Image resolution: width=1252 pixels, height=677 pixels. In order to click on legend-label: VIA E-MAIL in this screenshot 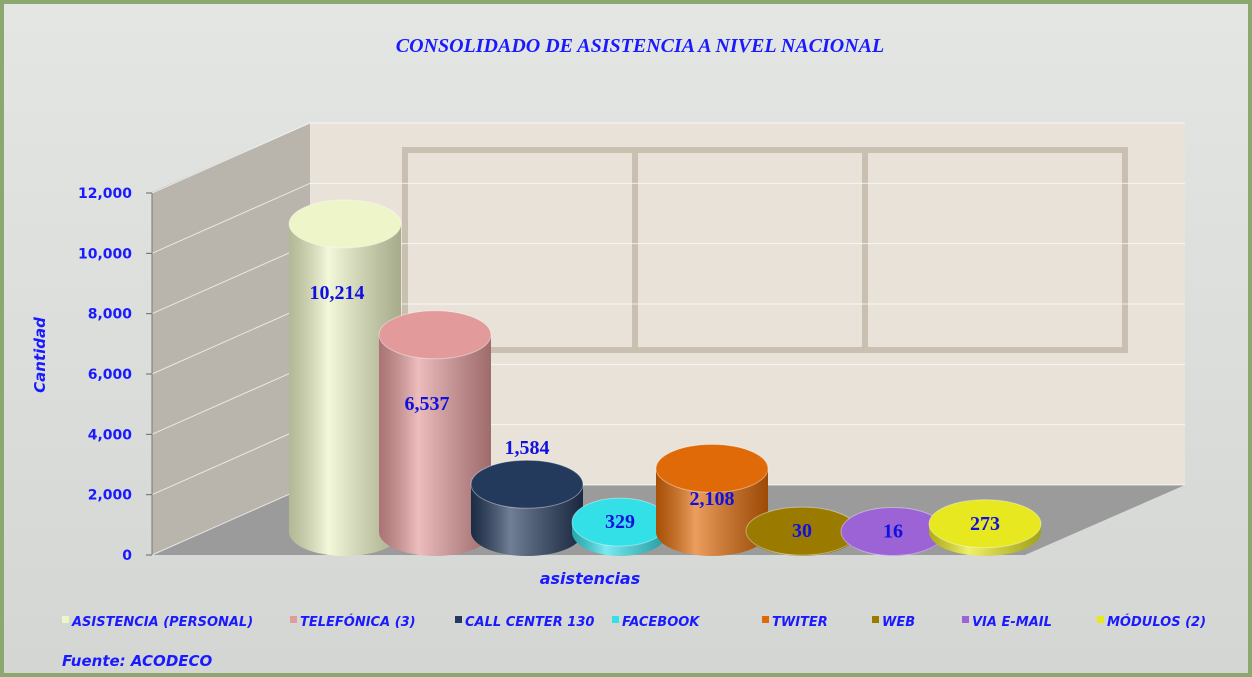, I will do `click(1012, 622)`.